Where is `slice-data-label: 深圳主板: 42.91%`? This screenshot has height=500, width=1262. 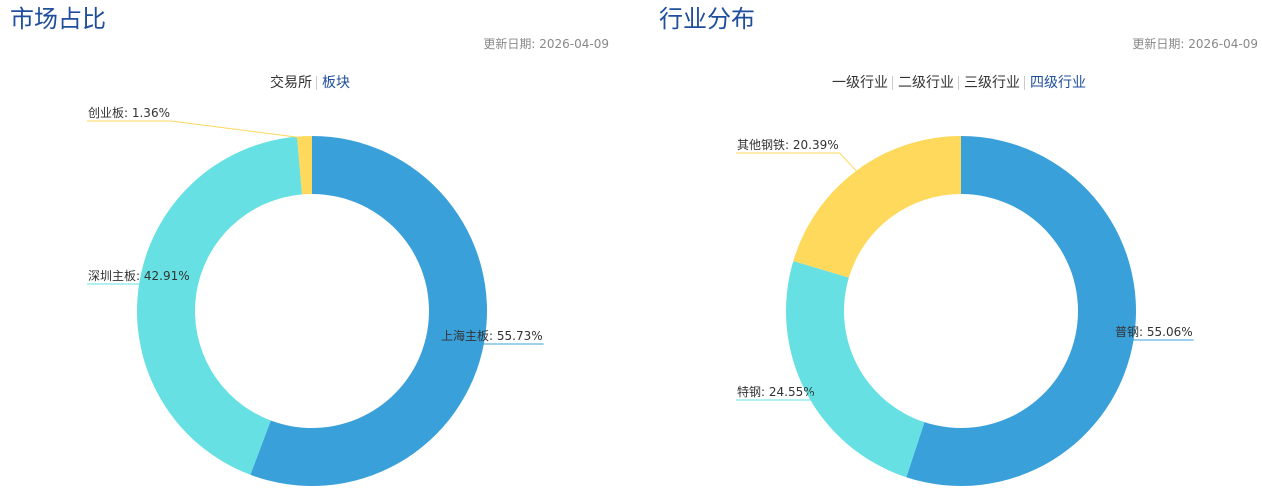 slice-data-label: 深圳主板: 42.91% is located at coordinates (139, 276).